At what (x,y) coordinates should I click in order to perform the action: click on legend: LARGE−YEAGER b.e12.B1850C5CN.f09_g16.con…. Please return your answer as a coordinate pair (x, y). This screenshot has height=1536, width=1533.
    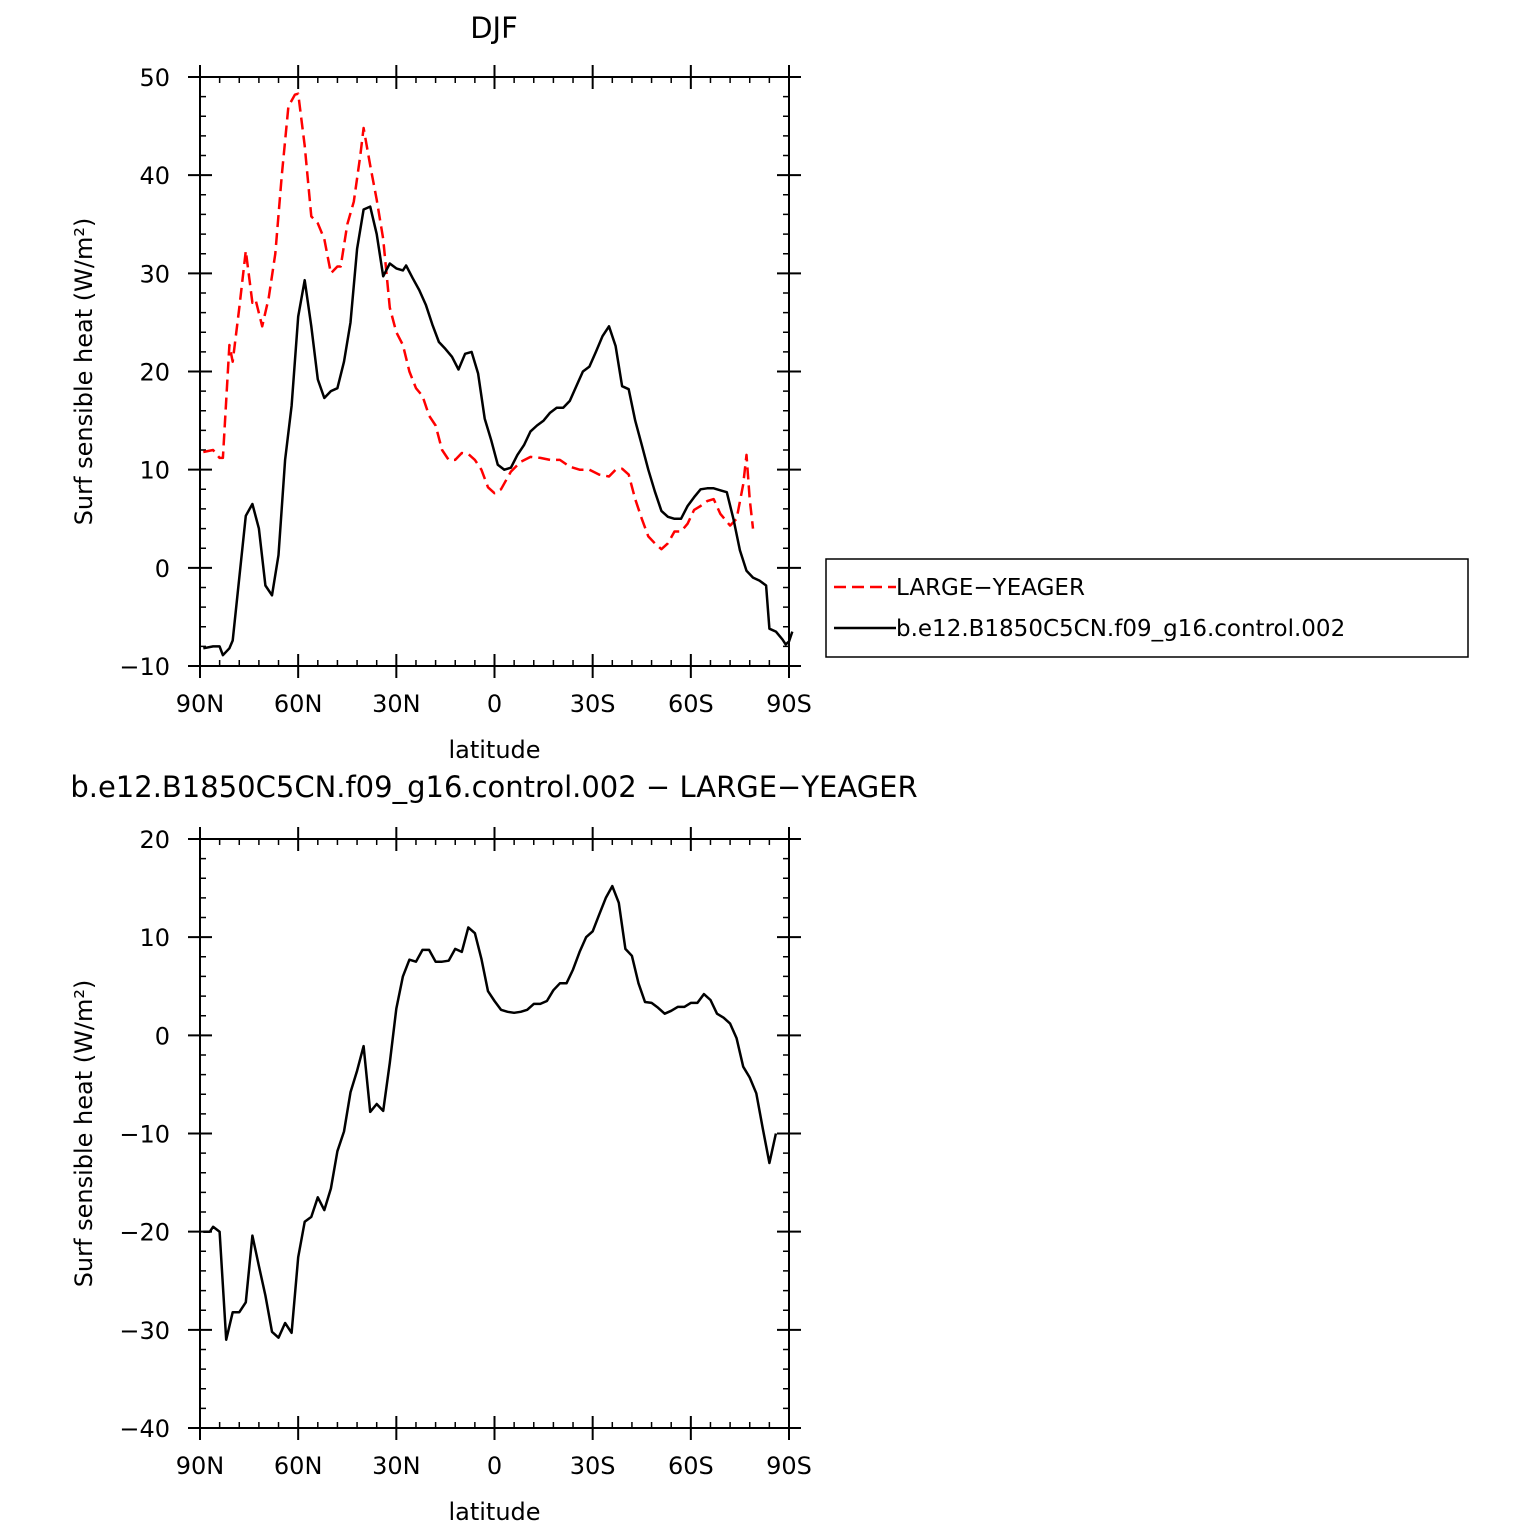
    Looking at the image, I should click on (1147, 608).